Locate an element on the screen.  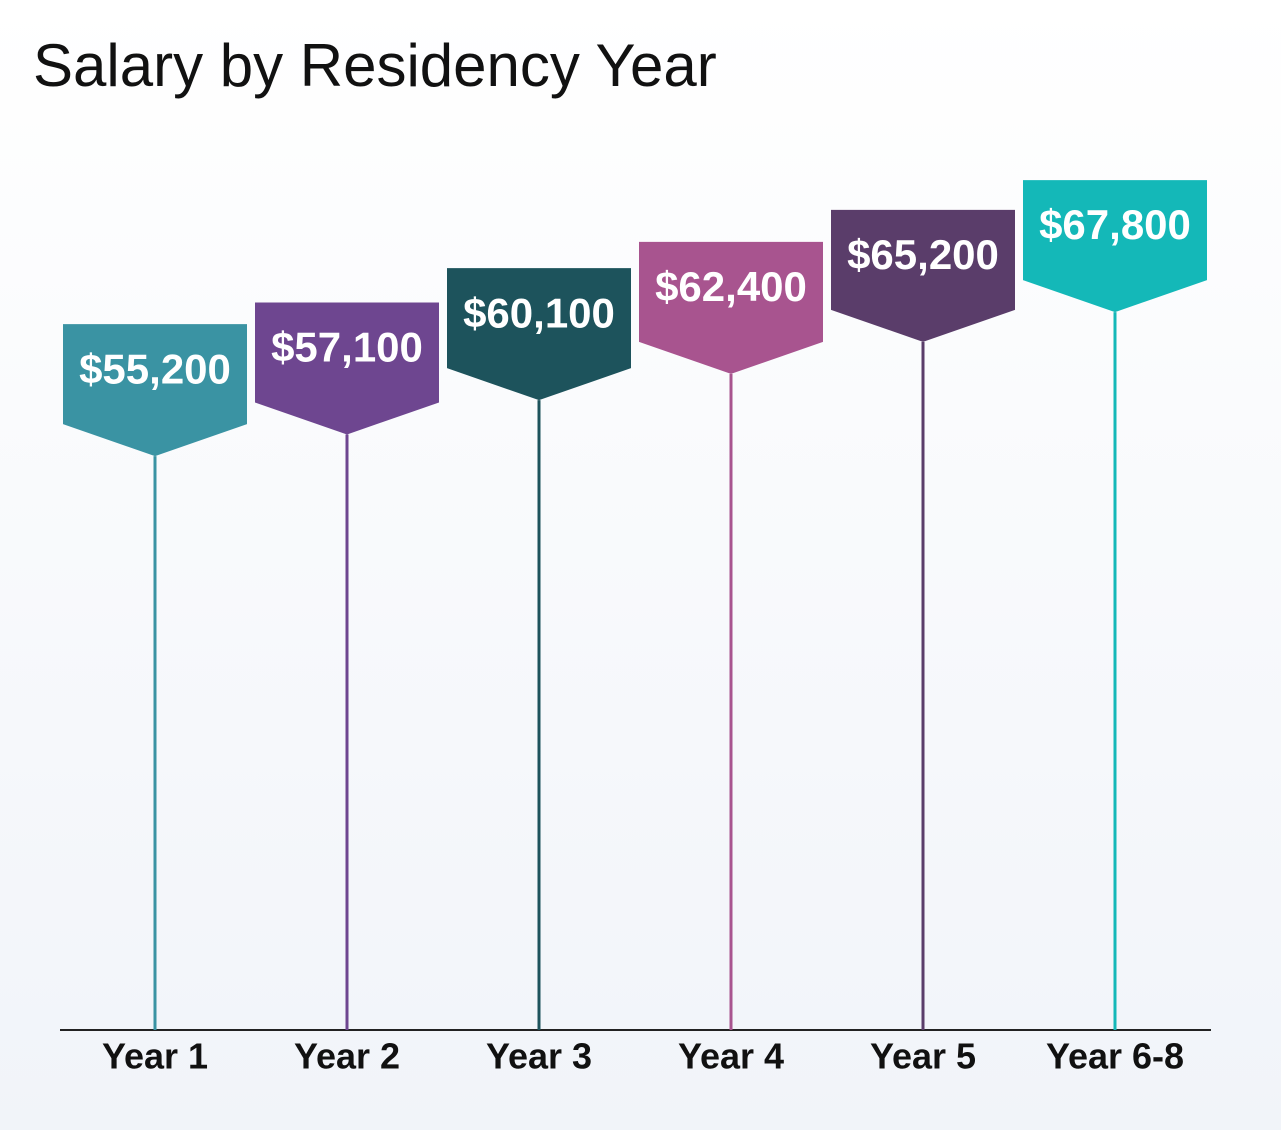
chart-title: Salary by Residency Year is located at coordinates (375, 65).